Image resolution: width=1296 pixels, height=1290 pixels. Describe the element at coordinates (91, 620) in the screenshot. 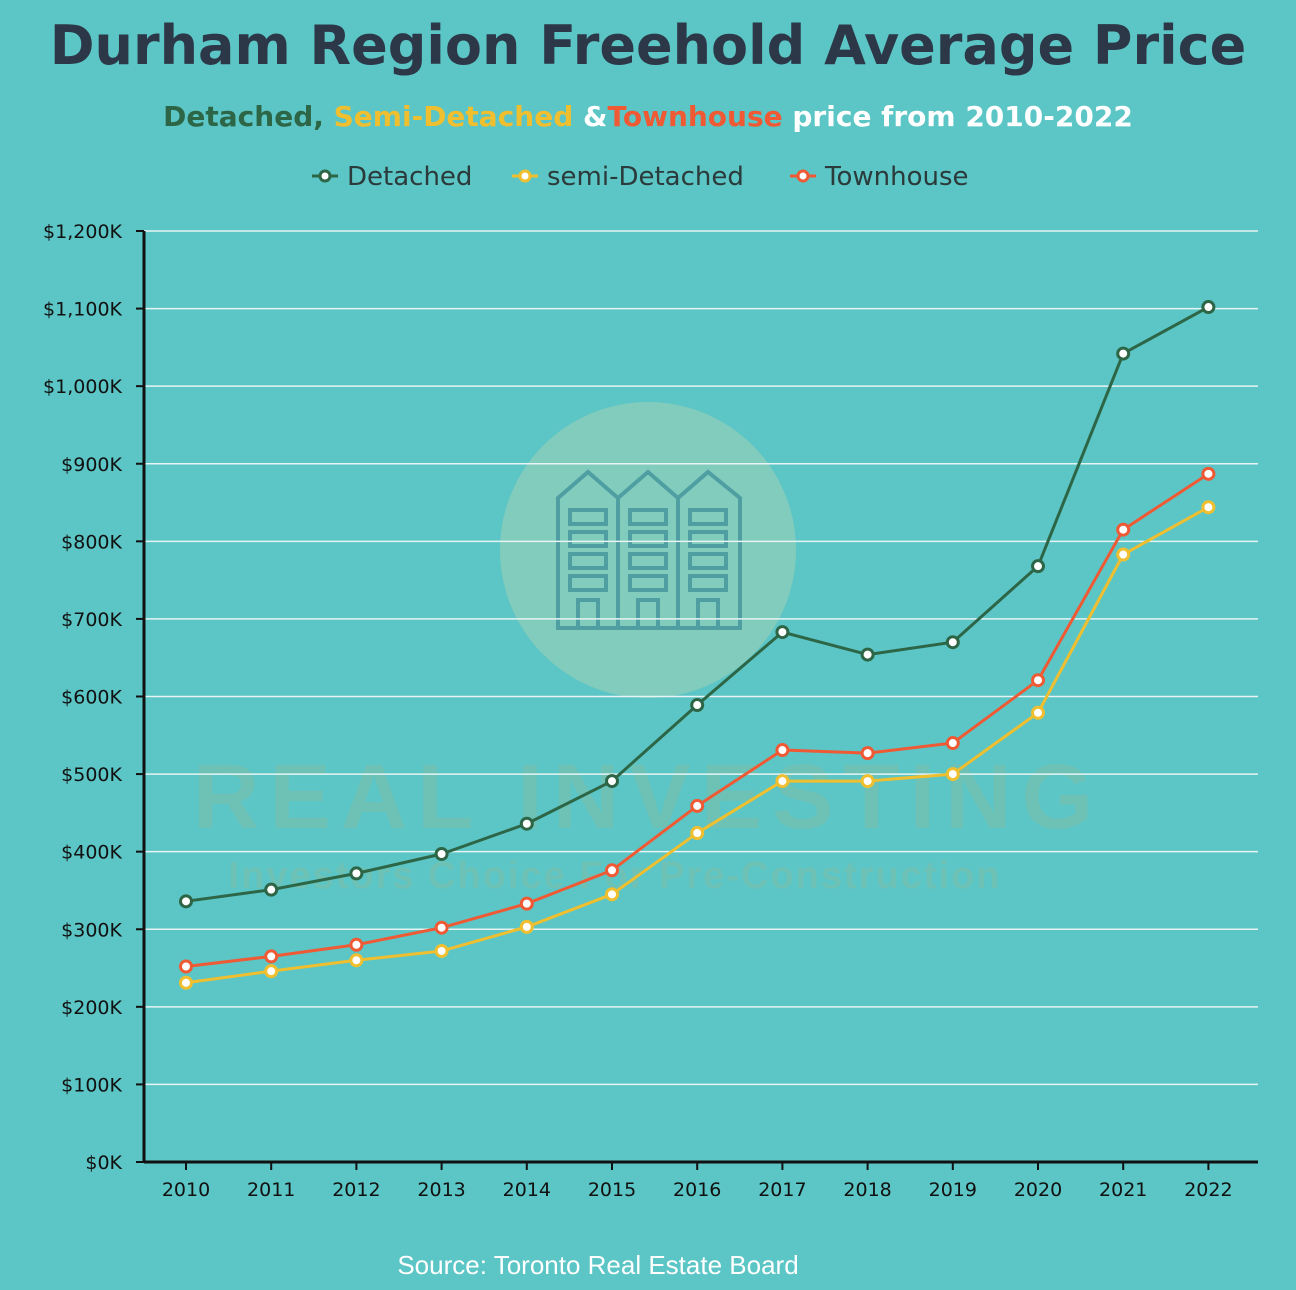

I see `y-tick-label: $700K` at that location.